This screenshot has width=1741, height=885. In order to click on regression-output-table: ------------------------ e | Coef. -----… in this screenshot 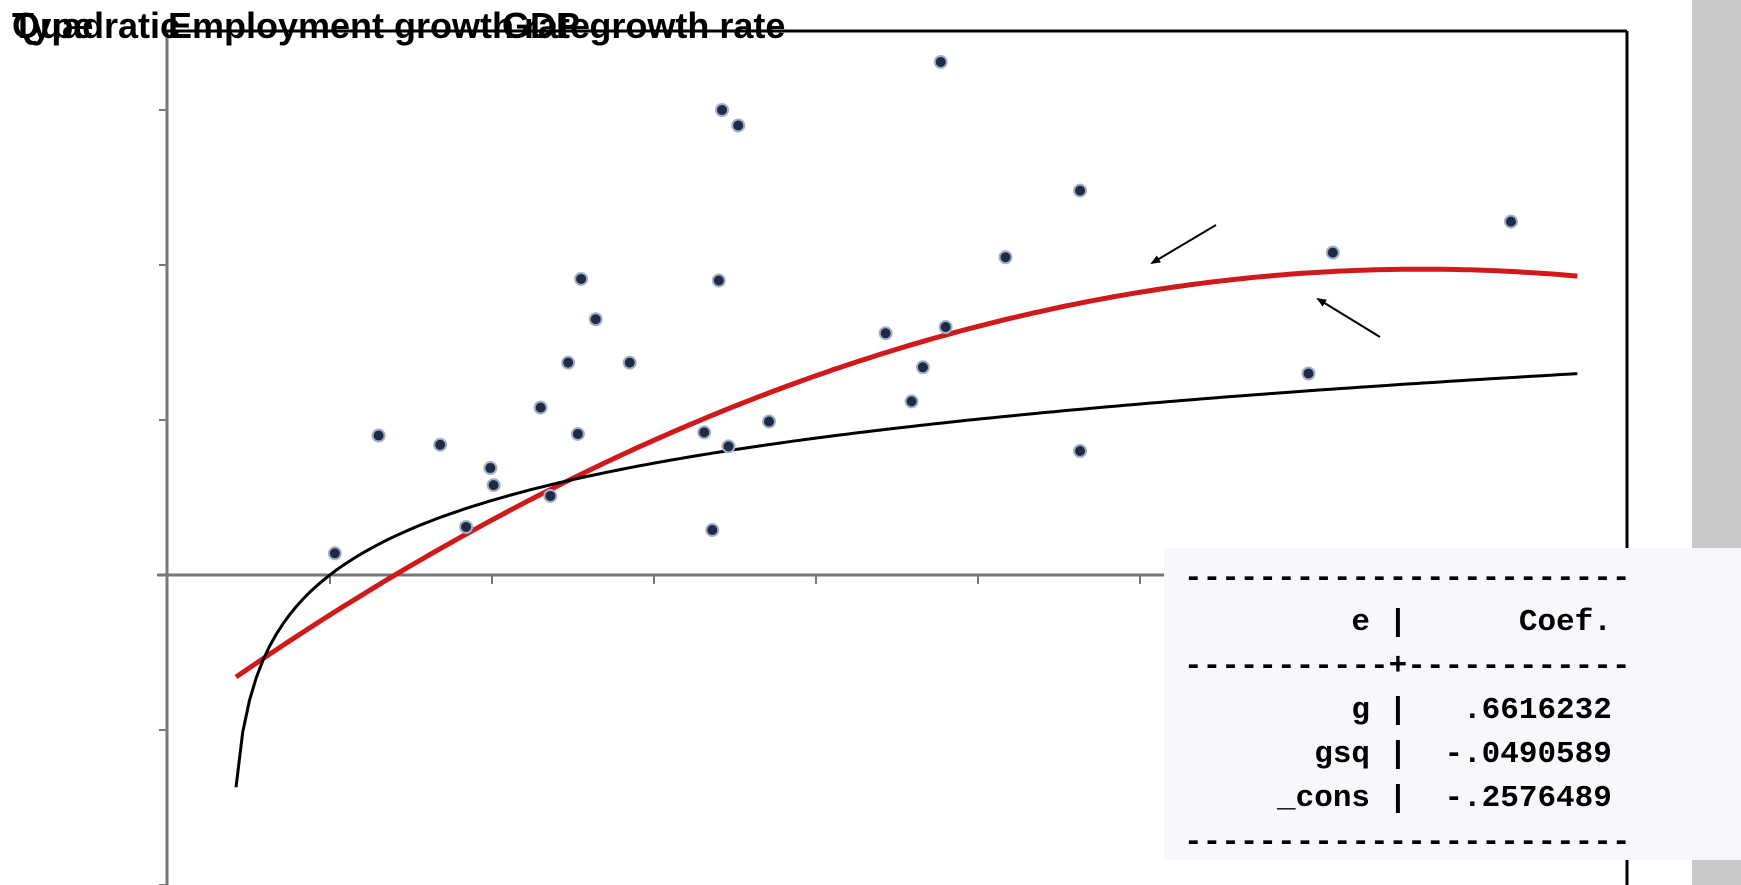, I will do `click(1452, 704)`.